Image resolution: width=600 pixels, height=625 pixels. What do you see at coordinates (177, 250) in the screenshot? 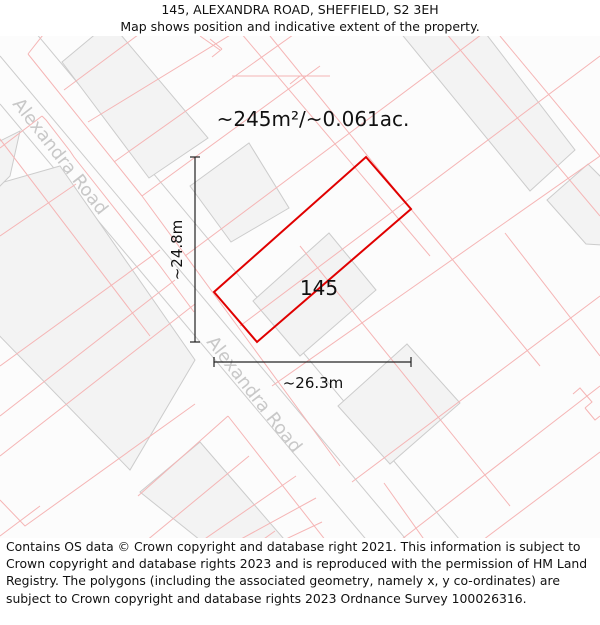
I see `vertical-dimension-label: ~24.8m` at bounding box center [177, 250].